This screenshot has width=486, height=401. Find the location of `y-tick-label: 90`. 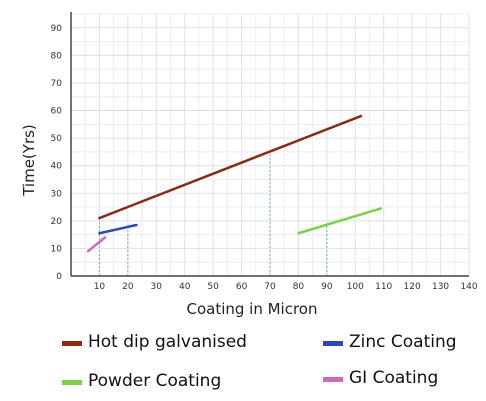

y-tick-label: 90 is located at coordinates (57, 29).